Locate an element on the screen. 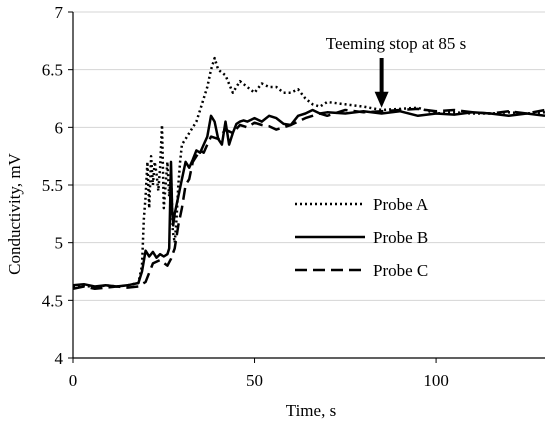 This screenshot has width=550, height=422. y-tick-label-3: 5.5 is located at coordinates (52, 185).